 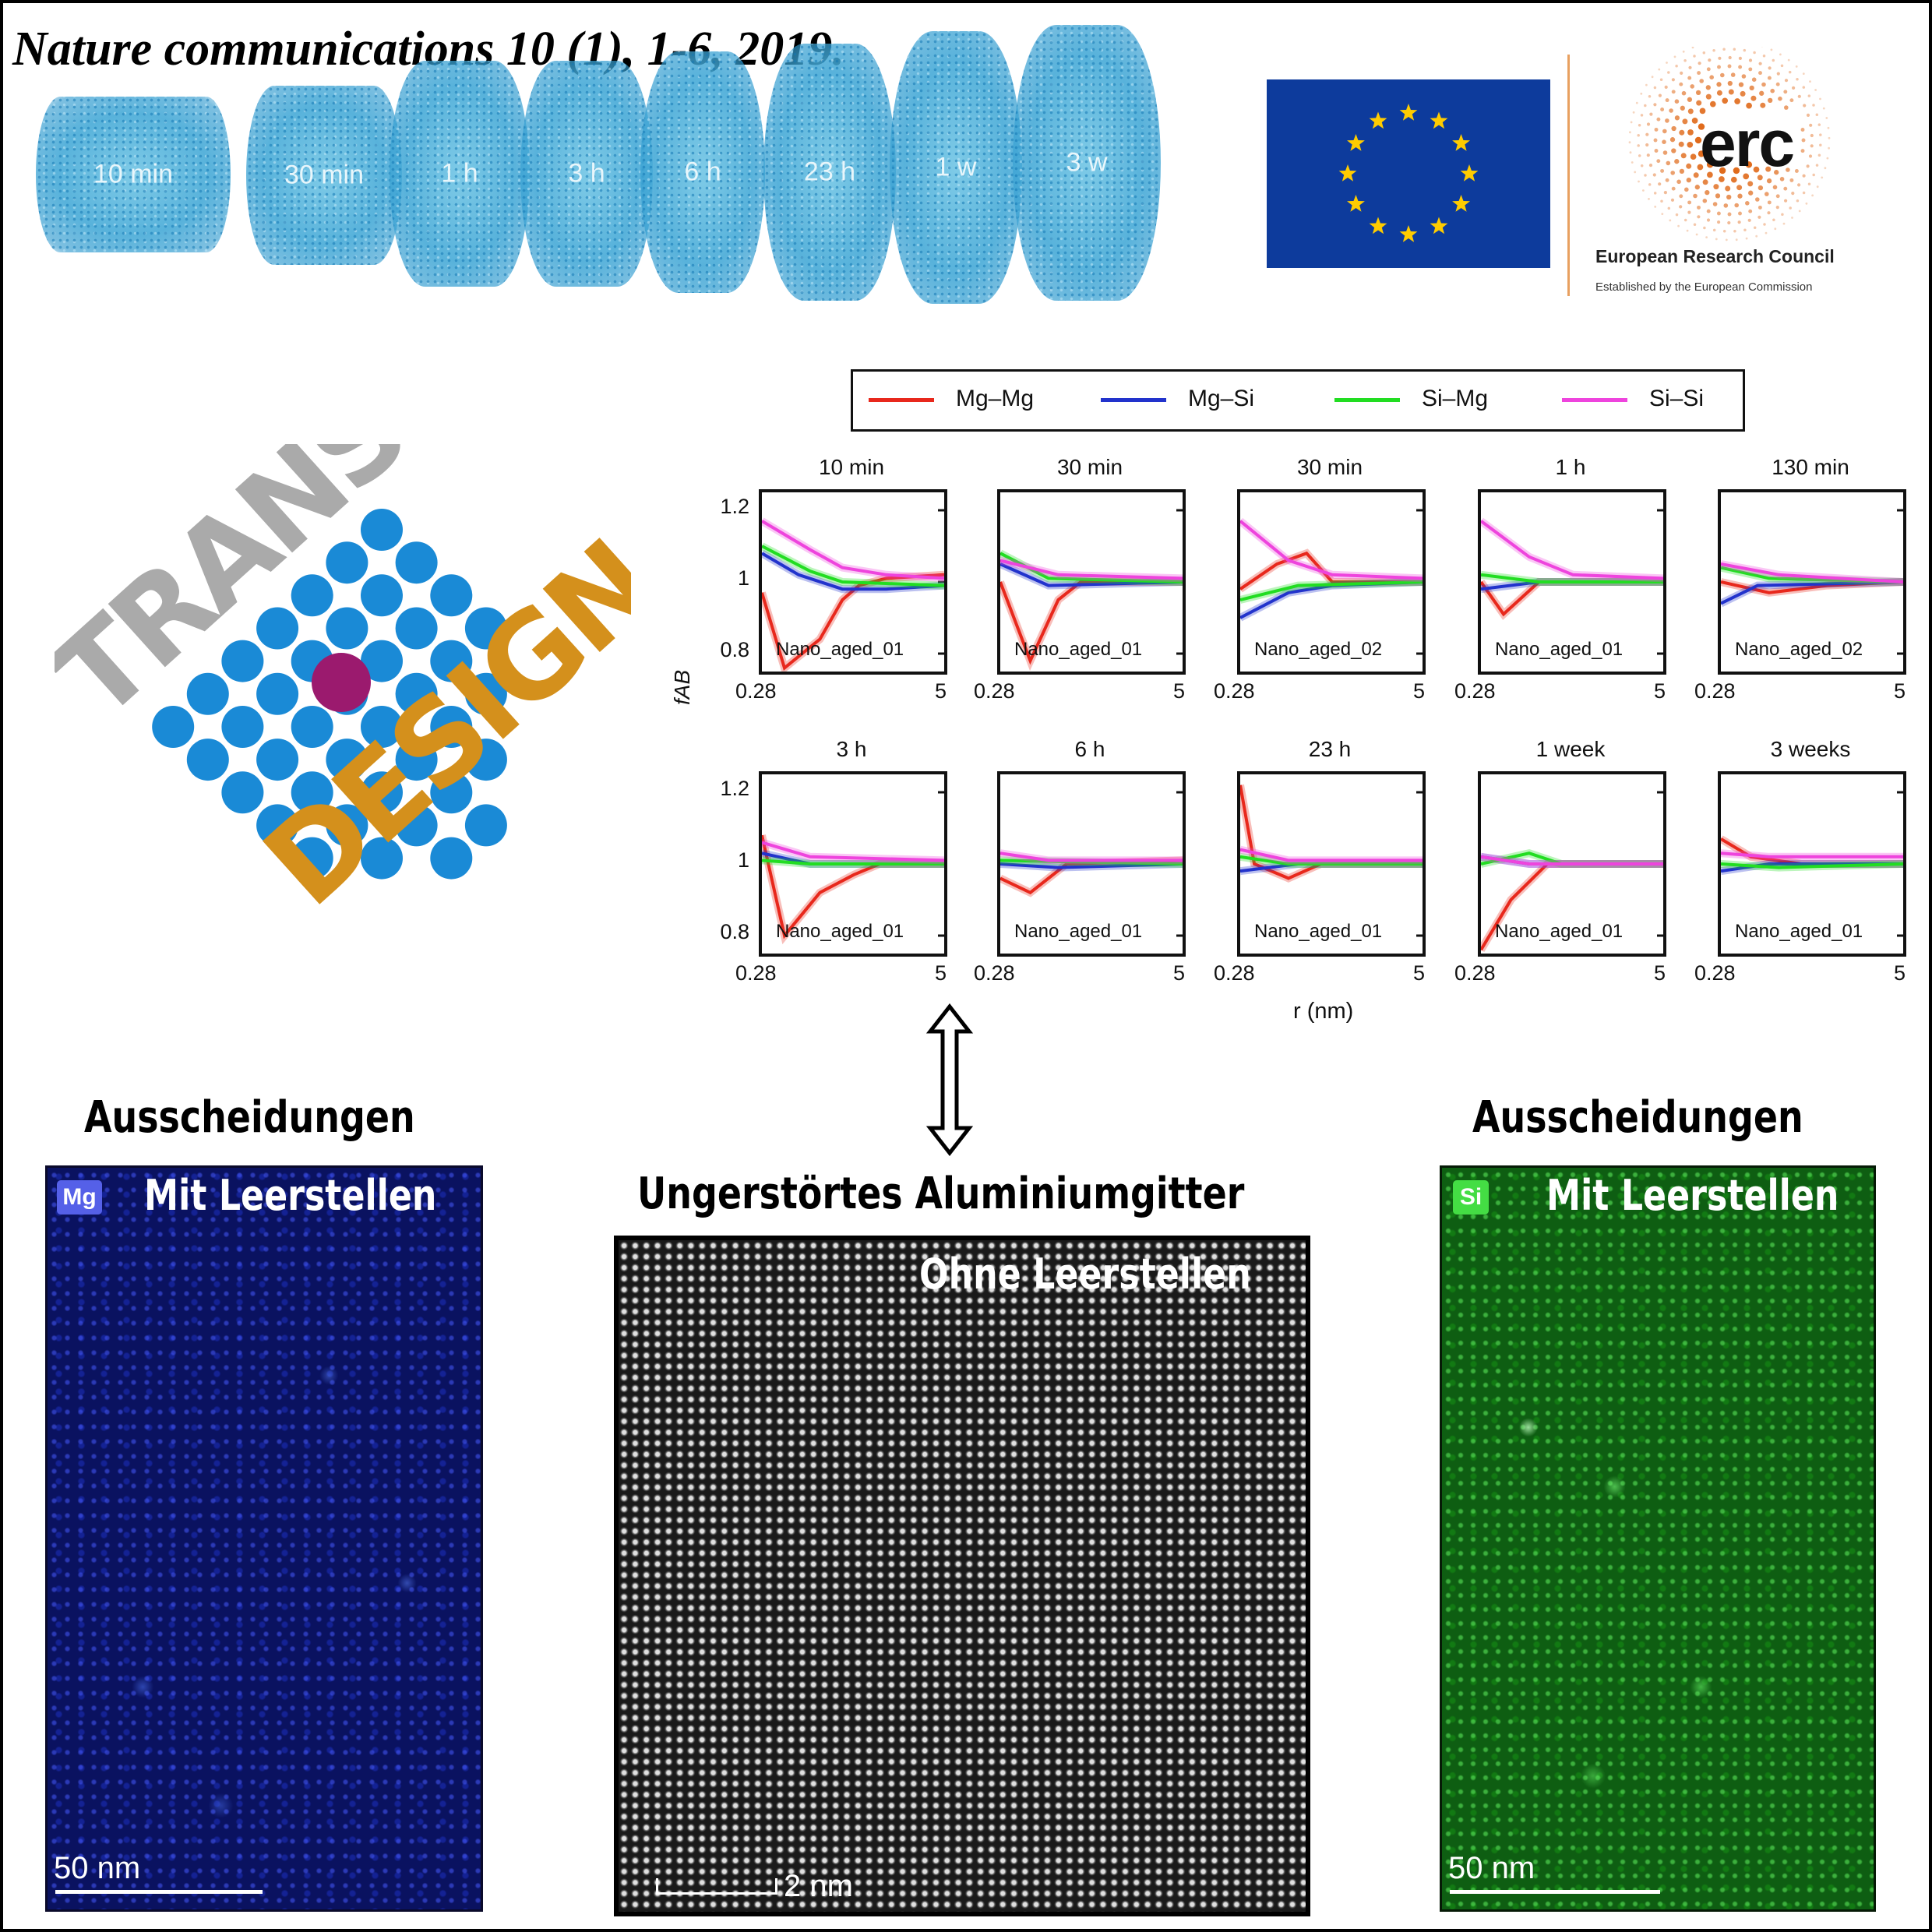 What do you see at coordinates (1677, 399) in the screenshot?
I see `legend-label: Si–Si` at bounding box center [1677, 399].